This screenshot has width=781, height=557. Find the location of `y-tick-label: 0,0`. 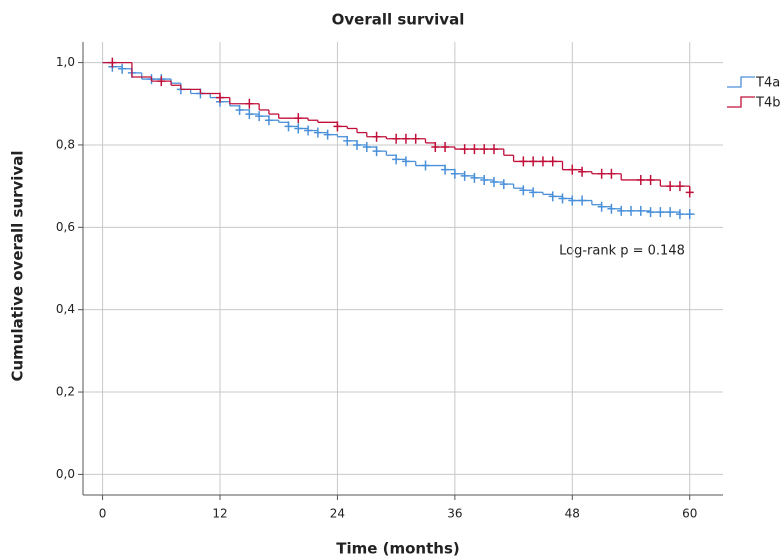

y-tick-label: 0,0 is located at coordinates (65, 474).